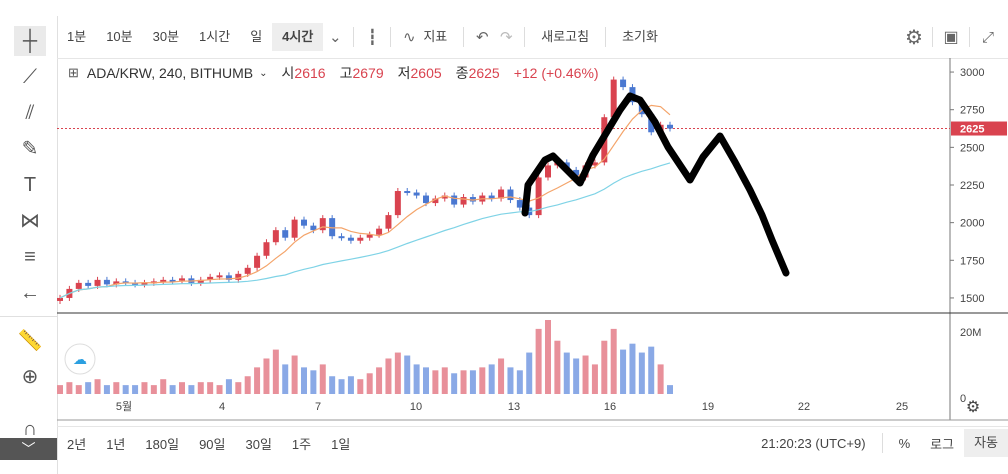 This screenshot has width=1008, height=474. What do you see at coordinates (951, 37) in the screenshot?
I see `camera-icon: ▣` at bounding box center [951, 37].